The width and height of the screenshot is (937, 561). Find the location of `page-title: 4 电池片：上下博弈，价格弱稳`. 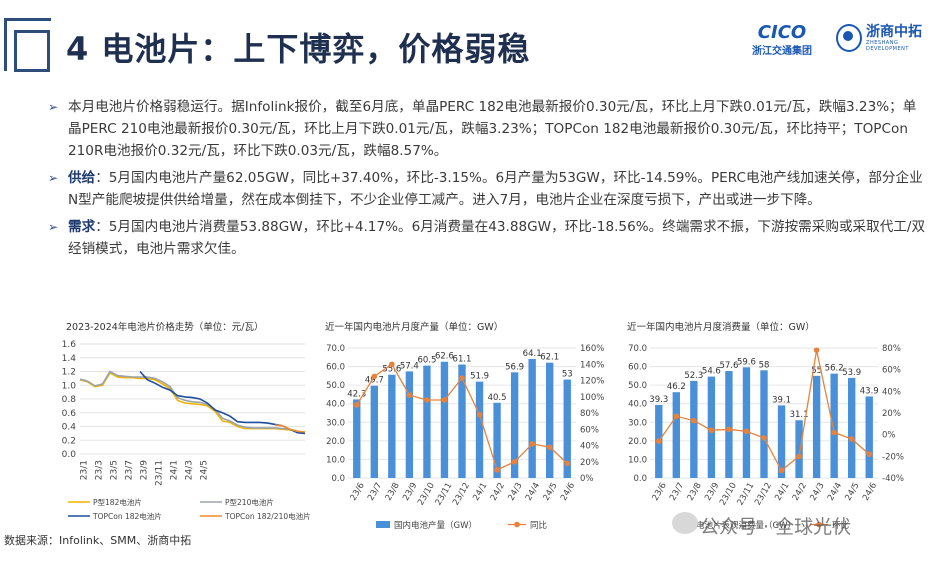

page-title: 4 电池片：上下博弈，价格弱稳 is located at coordinates (298, 49).